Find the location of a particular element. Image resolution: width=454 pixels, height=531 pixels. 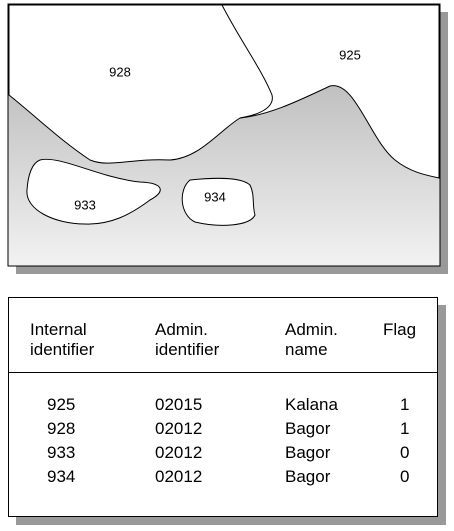

column-header: Admin. identifier is located at coordinates (187, 340).